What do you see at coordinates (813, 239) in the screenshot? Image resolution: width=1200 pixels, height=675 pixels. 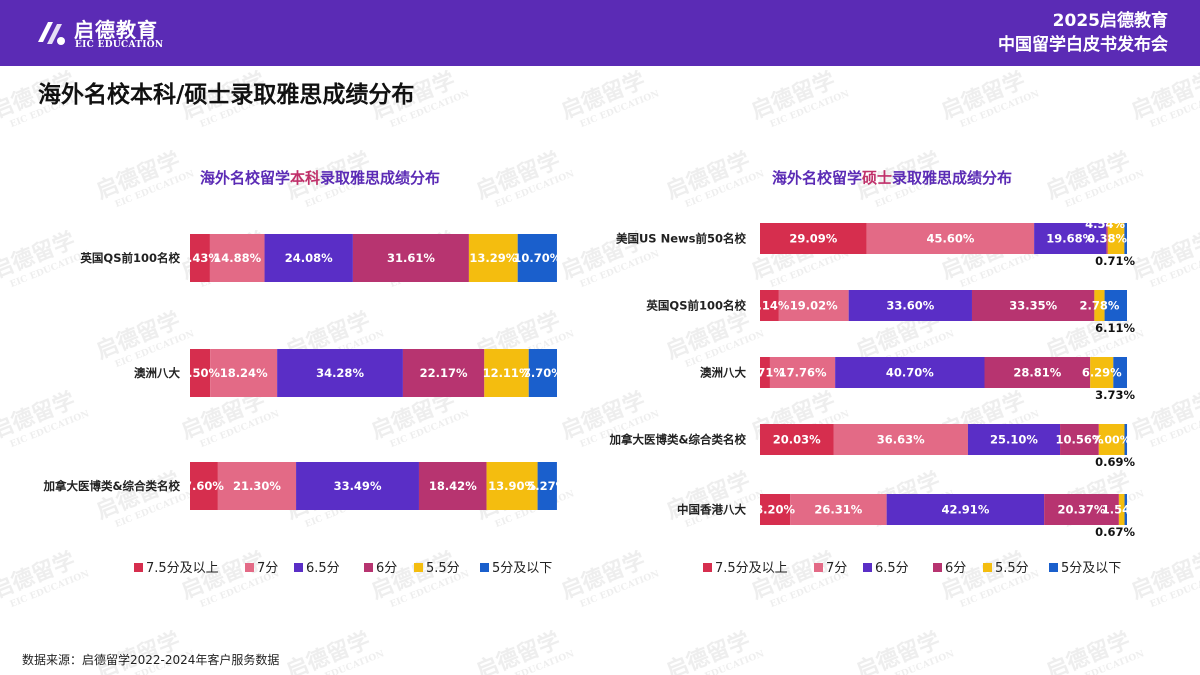 I see `data-label: 29.09%` at bounding box center [813, 239].